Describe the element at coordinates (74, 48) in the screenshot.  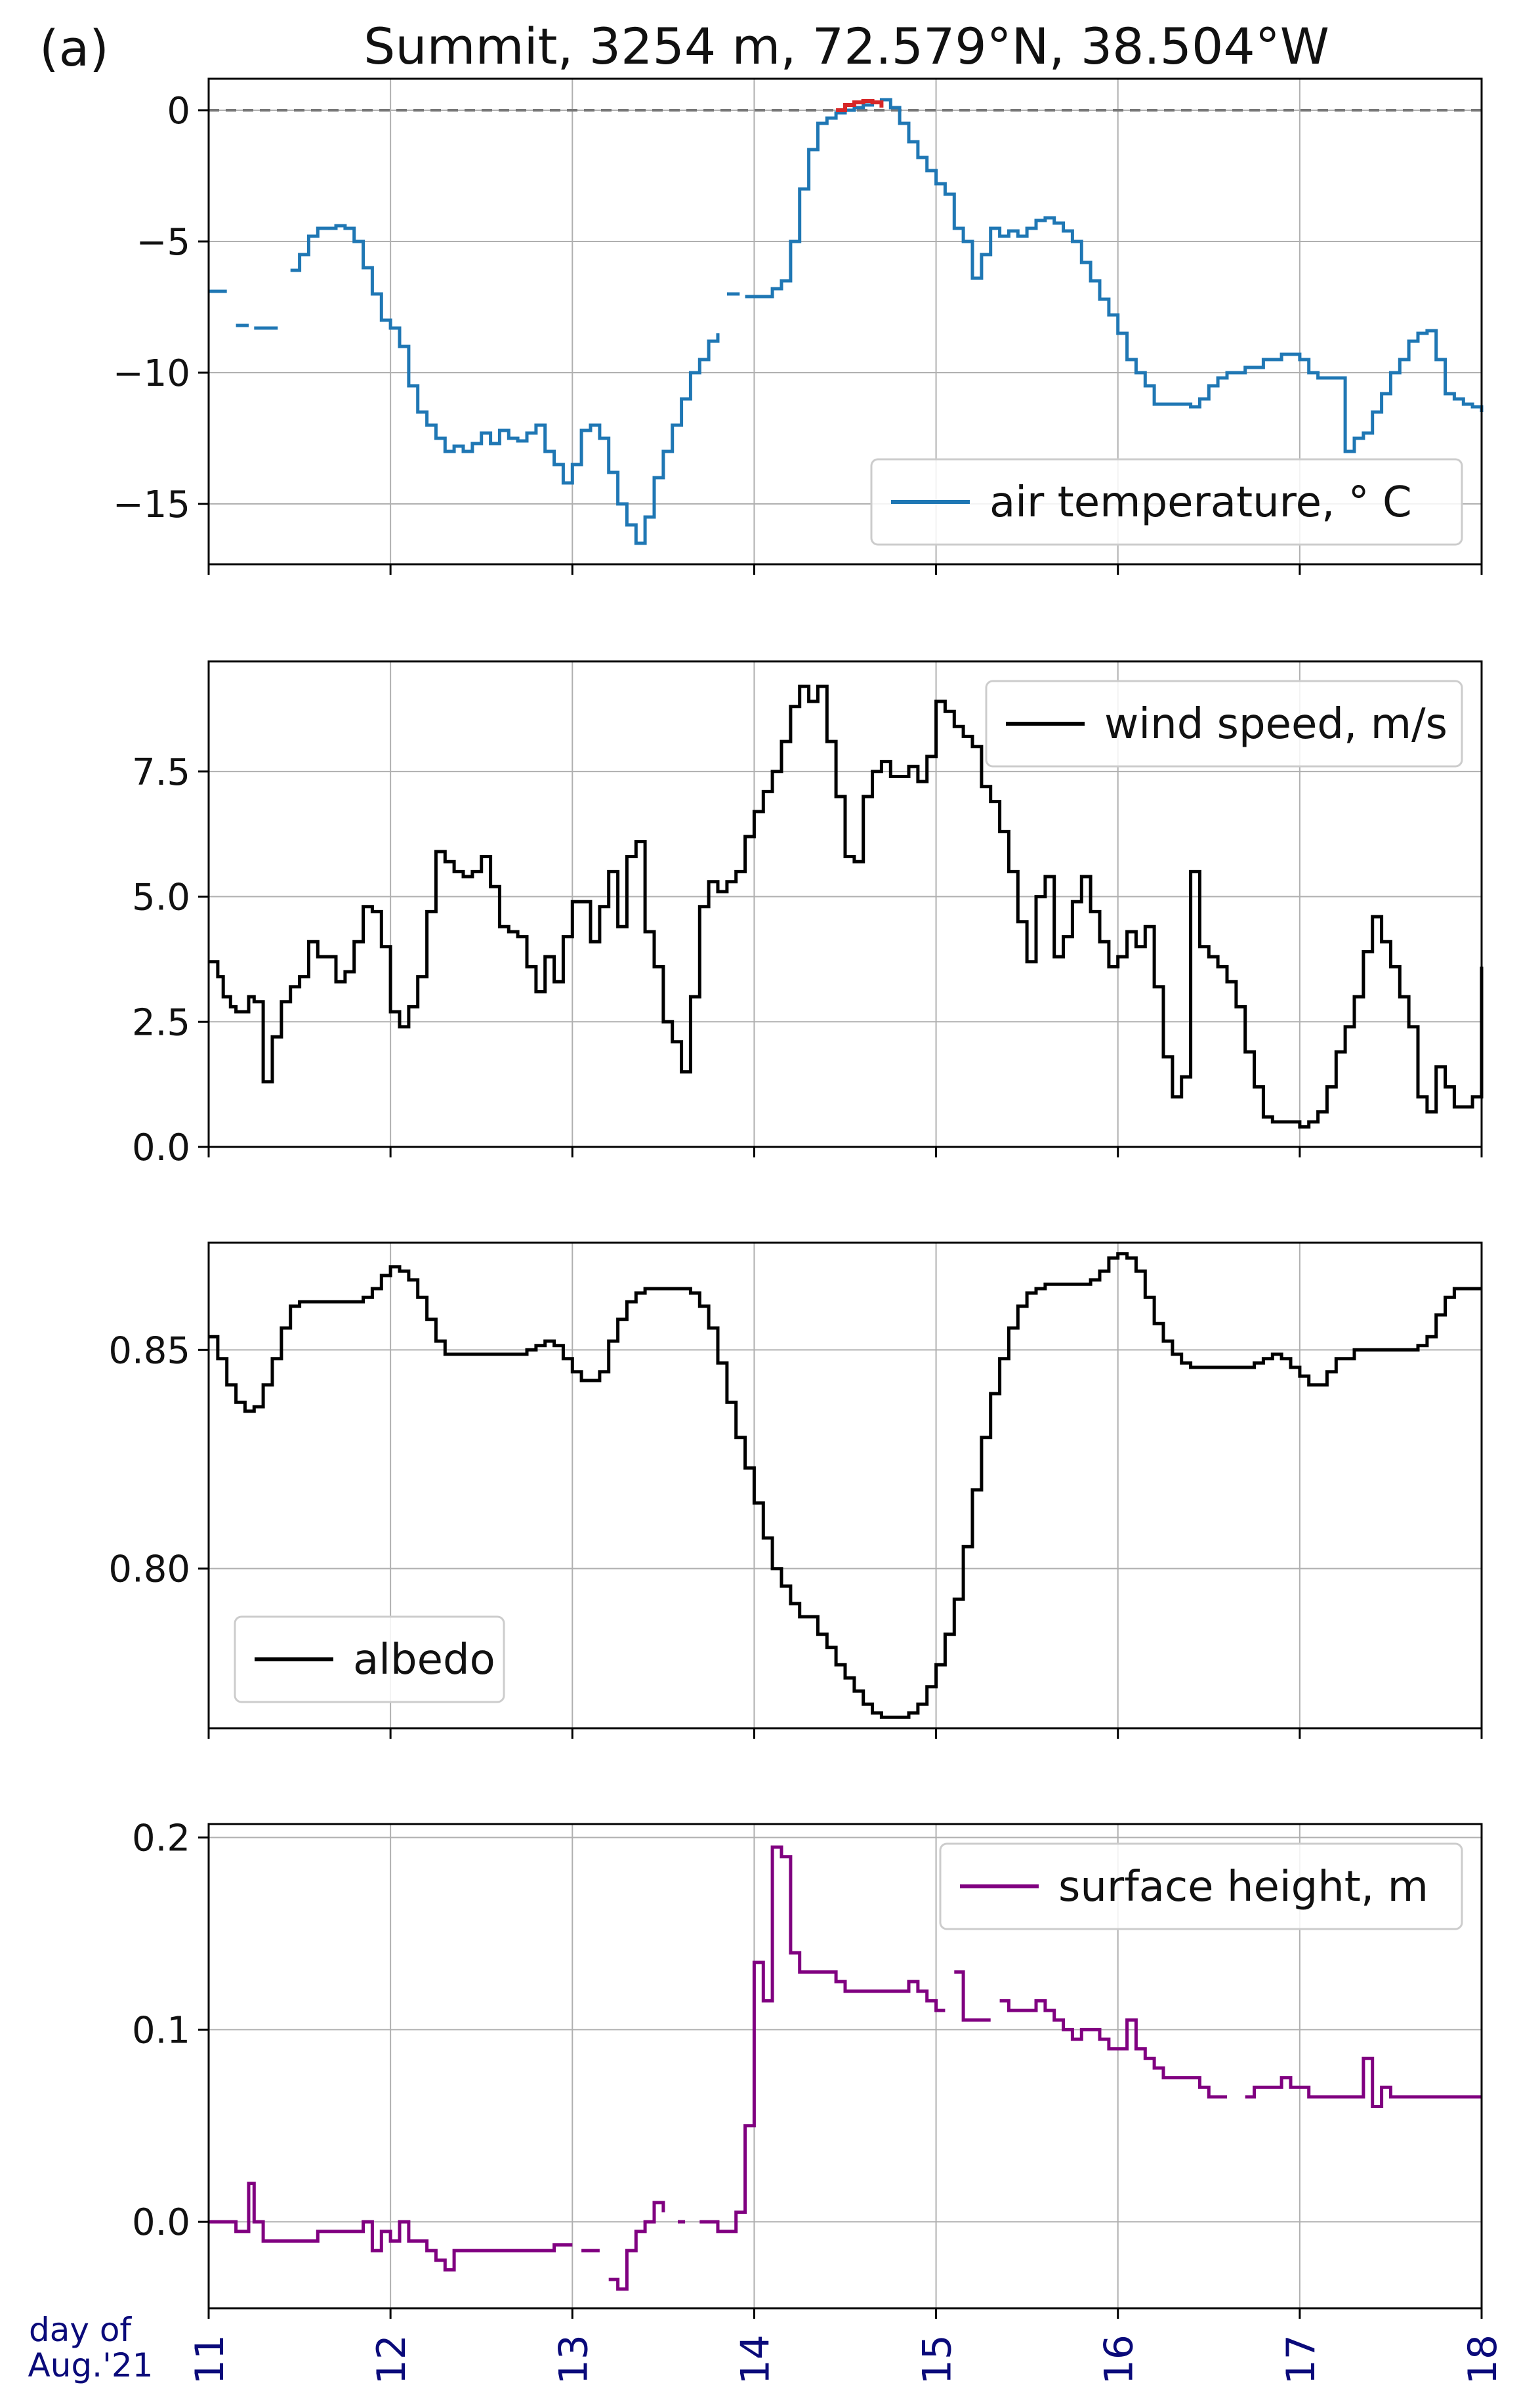
I see `panel-label: (a)` at that location.